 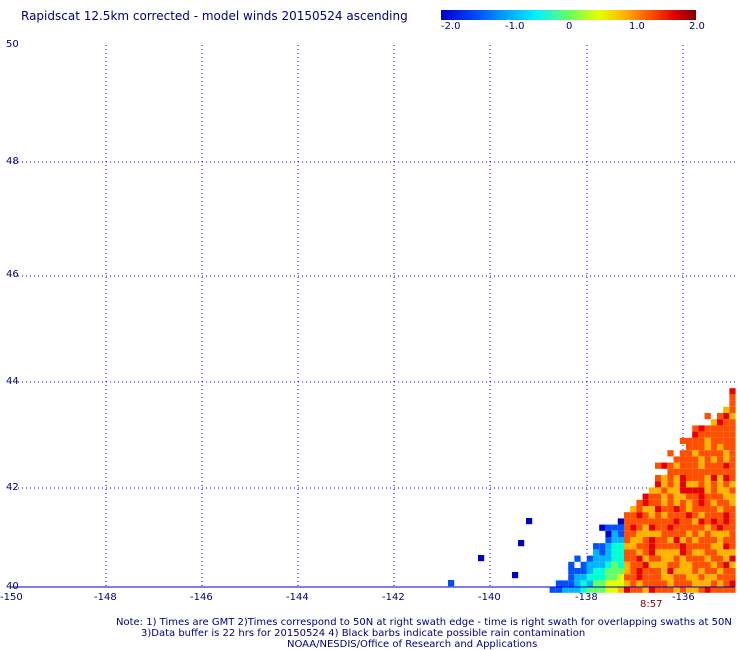 I want to click on lat-label: 42, so click(x=12, y=487).